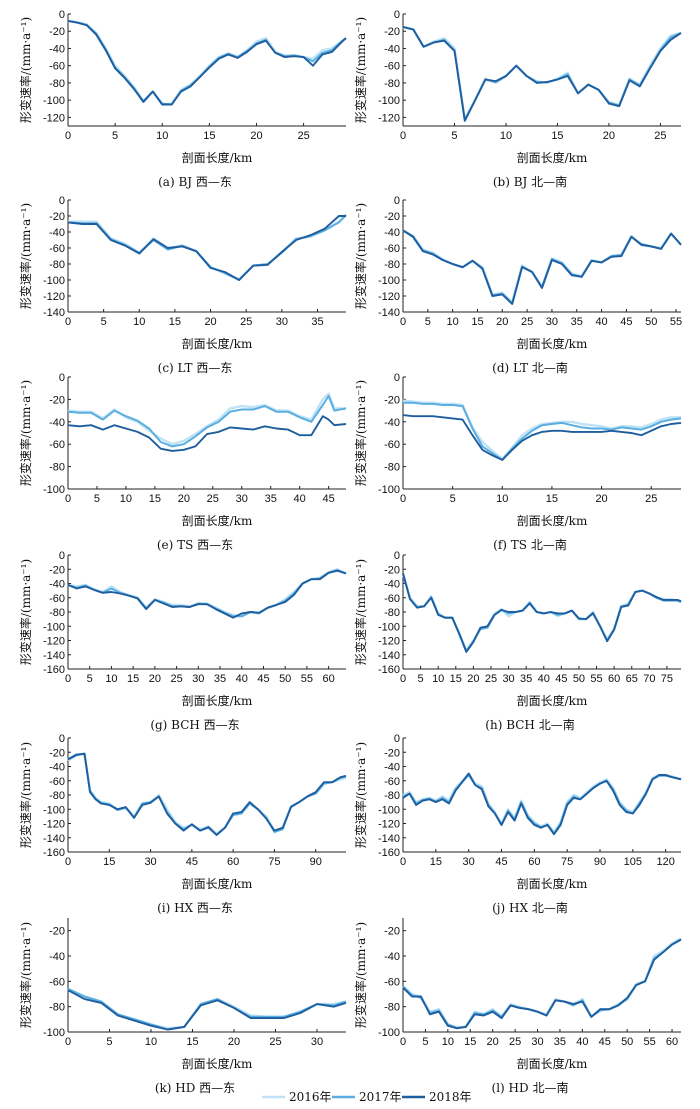 This screenshot has width=700, height=1109. I want to click on y-tick-label: -140, so click(54, 839).